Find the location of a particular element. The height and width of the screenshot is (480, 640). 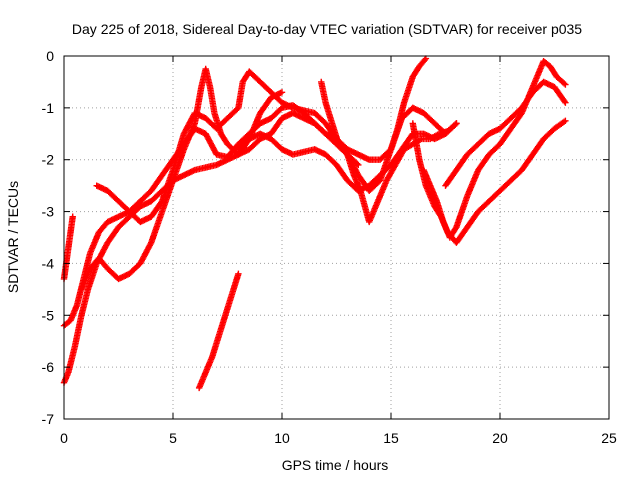

y-axis-label: SDTVAR / TECUs is located at coordinates (13, 237).